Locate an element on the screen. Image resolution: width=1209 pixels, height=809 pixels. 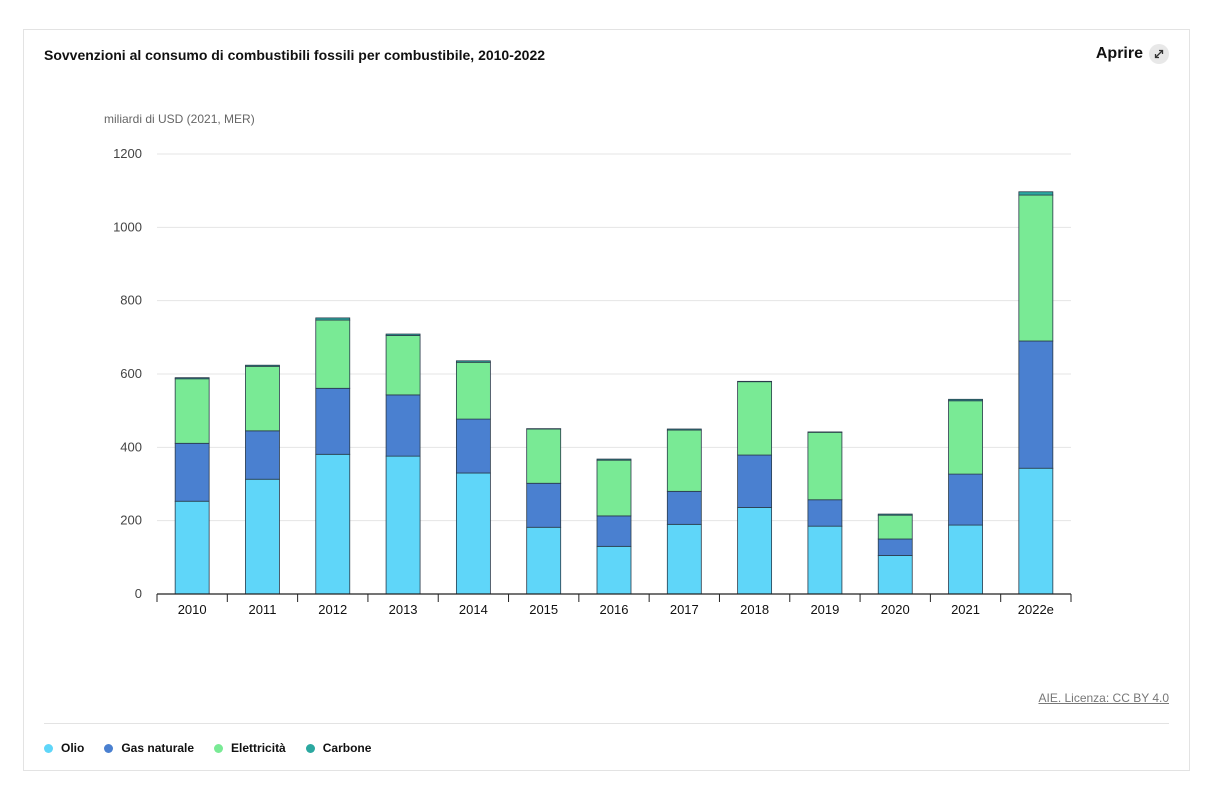
y-tick-label: 200 is located at coordinates (131, 520).